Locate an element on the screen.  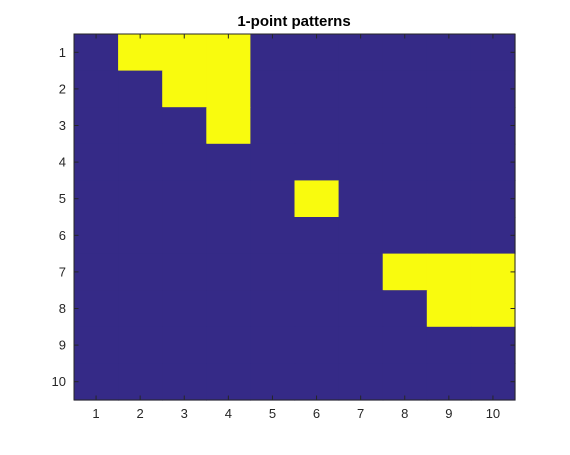
y-tick-label: 3 is located at coordinates (62, 125).